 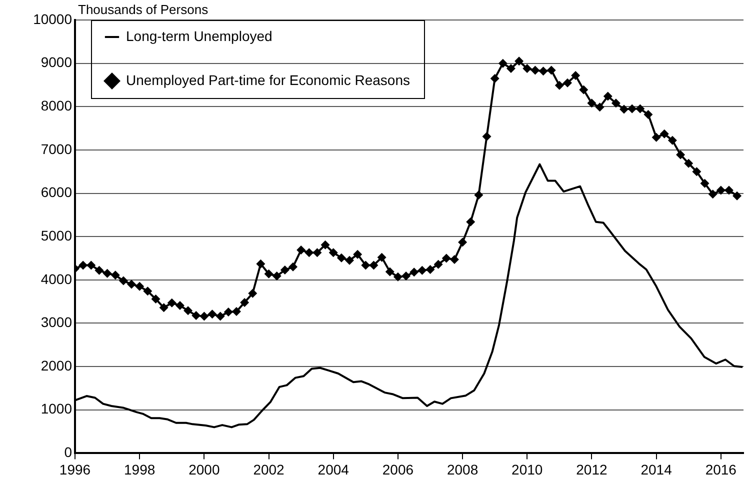 What do you see at coordinates (527, 469) in the screenshot?
I see `x-tick-label: 2010` at bounding box center [527, 469].